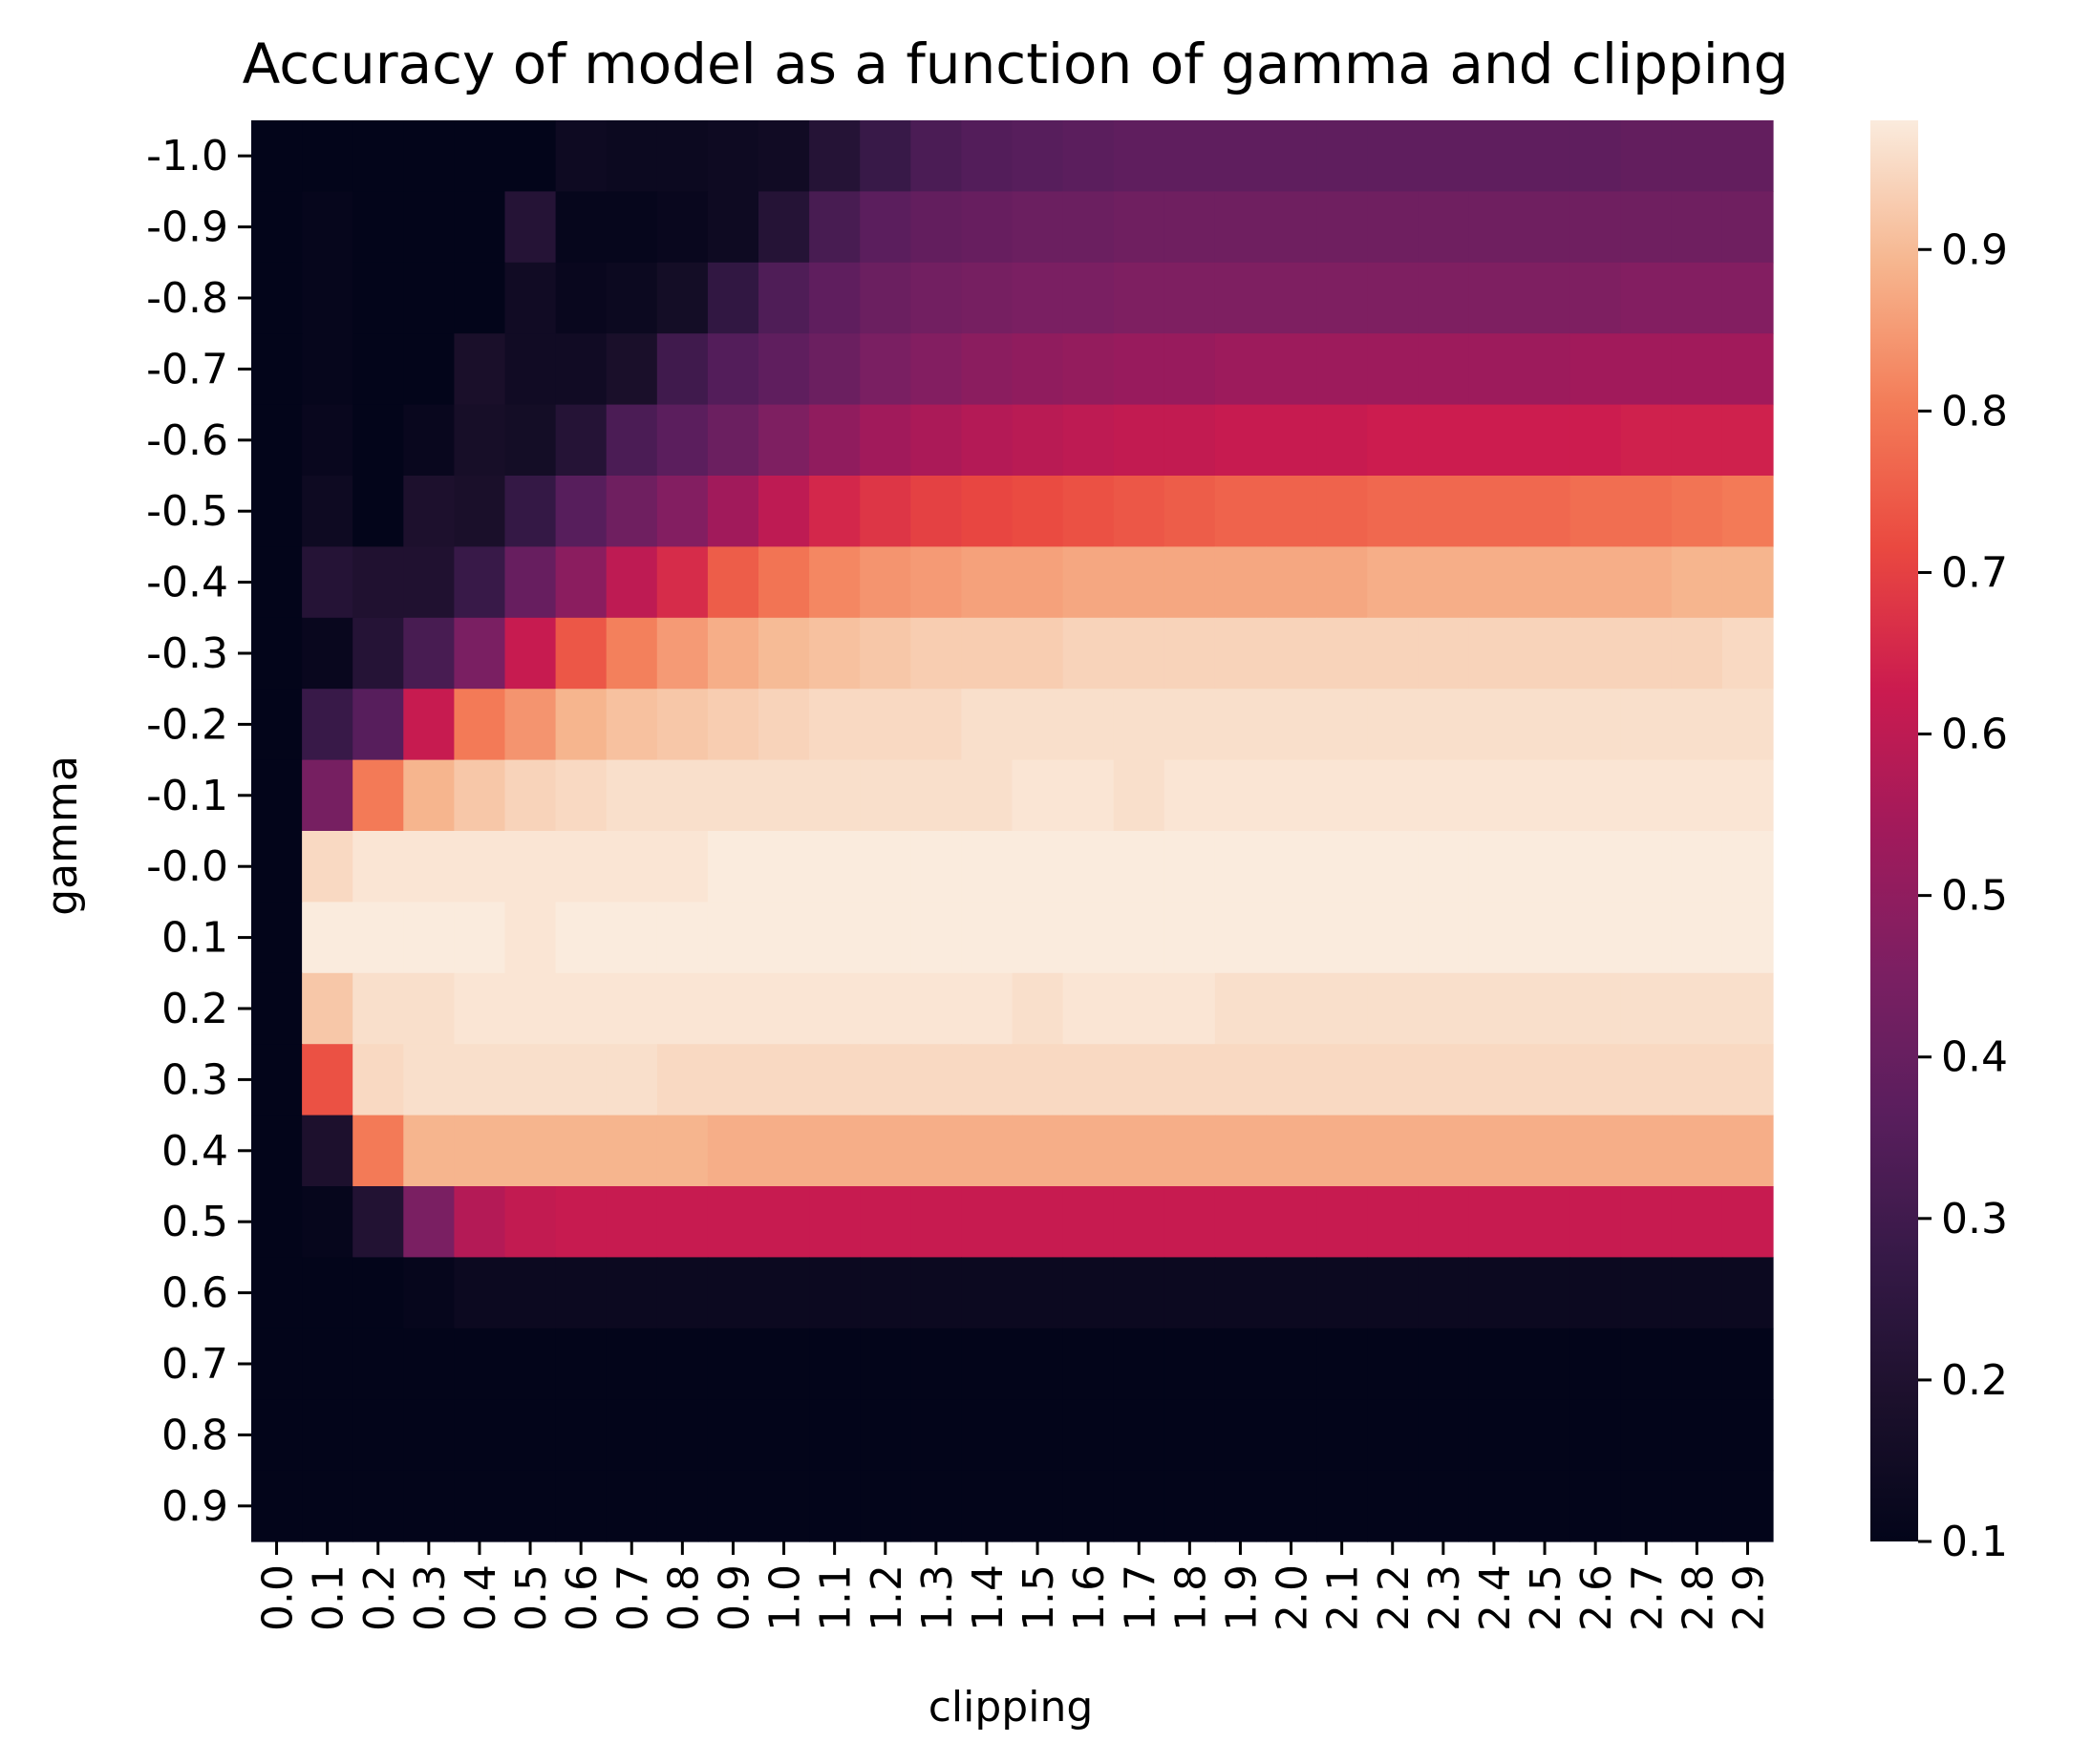  I want to click on x-tick-label: 0.0, so click(279, 1597).